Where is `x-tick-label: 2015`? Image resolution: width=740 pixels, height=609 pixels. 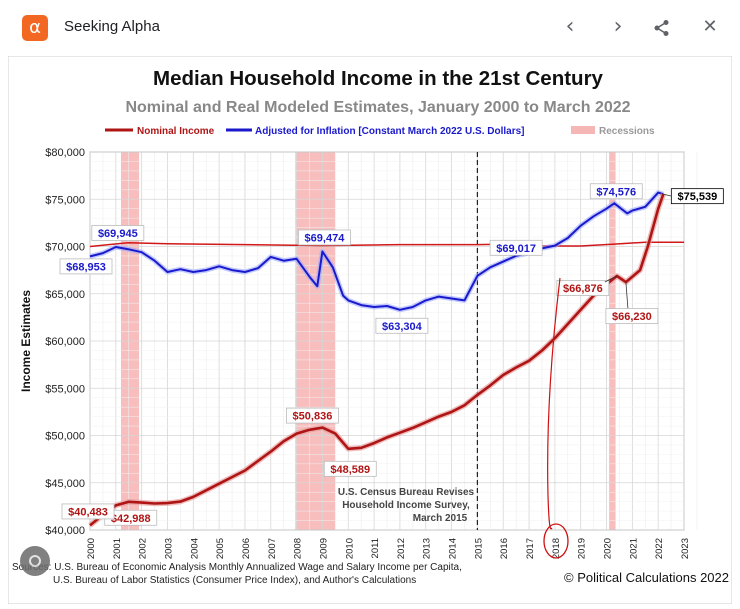
x-tick-label: 2015 is located at coordinates (478, 548).